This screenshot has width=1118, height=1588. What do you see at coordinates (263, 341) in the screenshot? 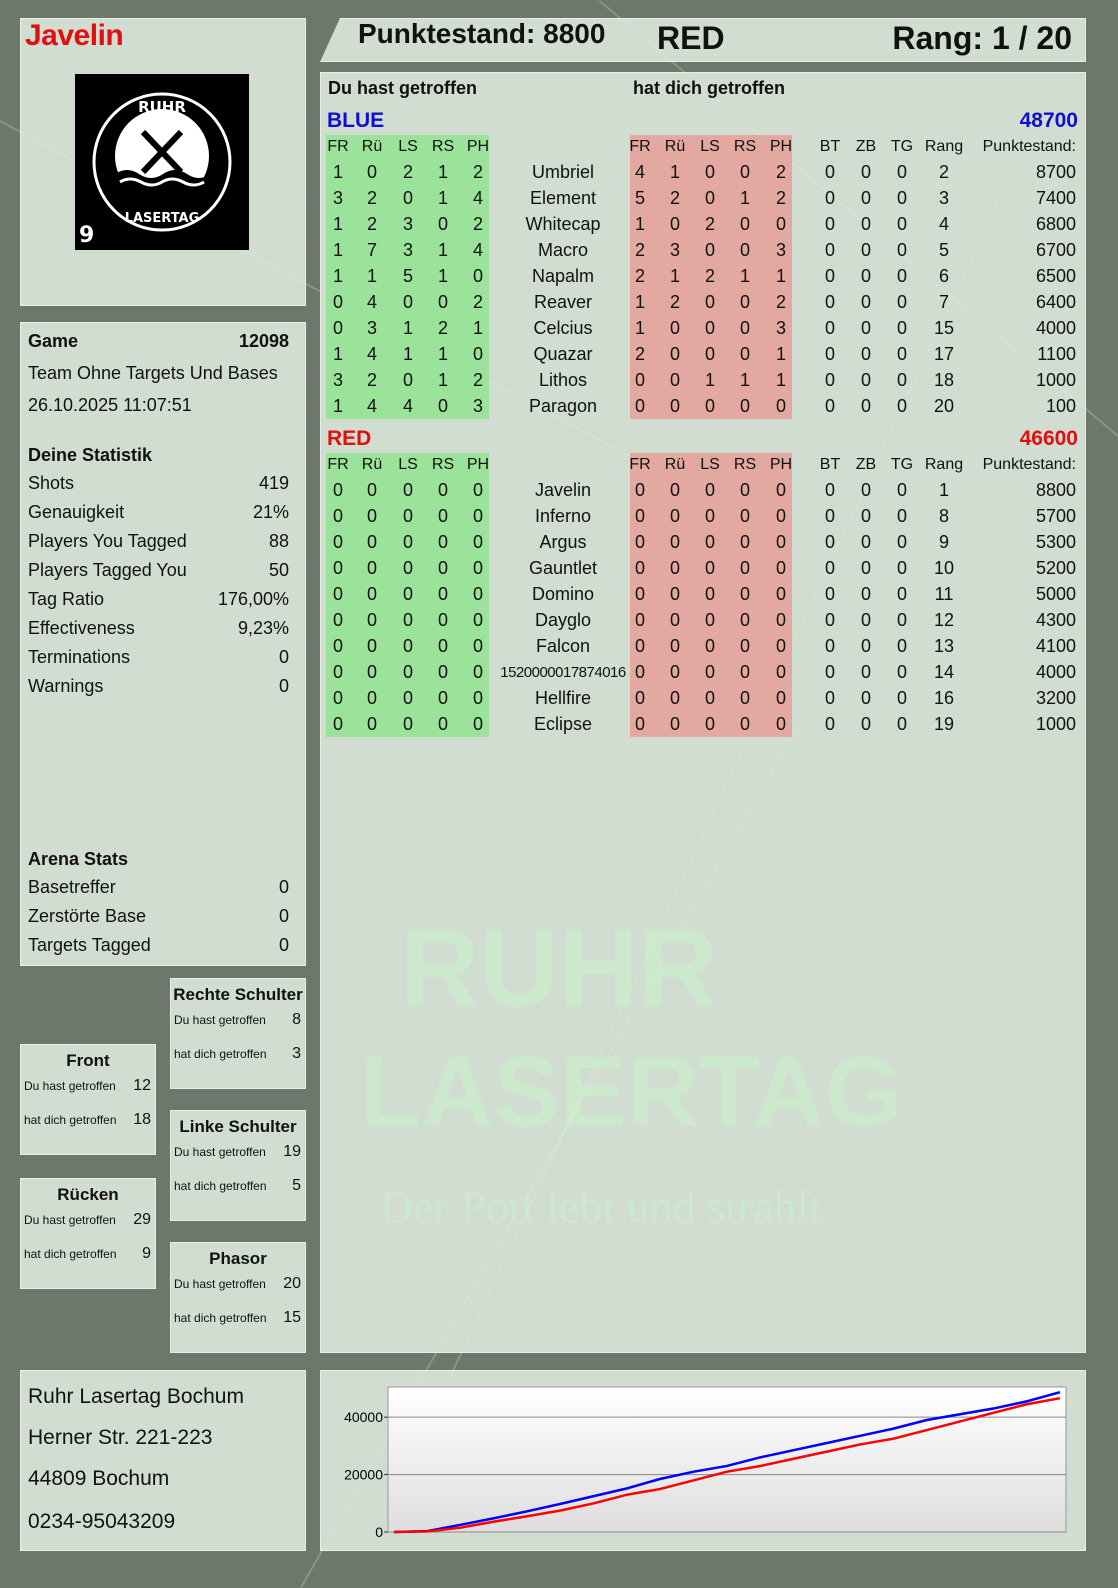
I see `game-id: 12098` at bounding box center [263, 341].